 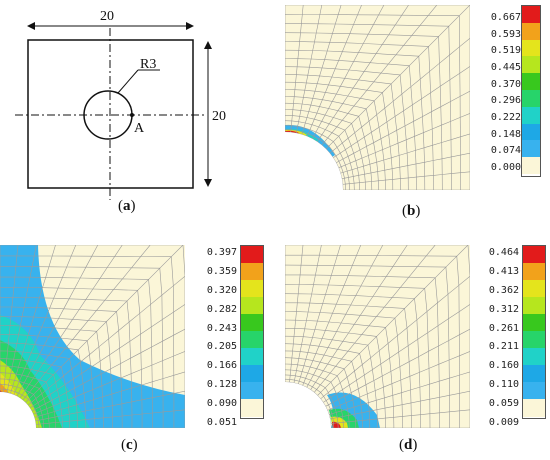 What do you see at coordinates (377, 336) in the screenshot?
I see `mesh-plot-d` at bounding box center [377, 336].